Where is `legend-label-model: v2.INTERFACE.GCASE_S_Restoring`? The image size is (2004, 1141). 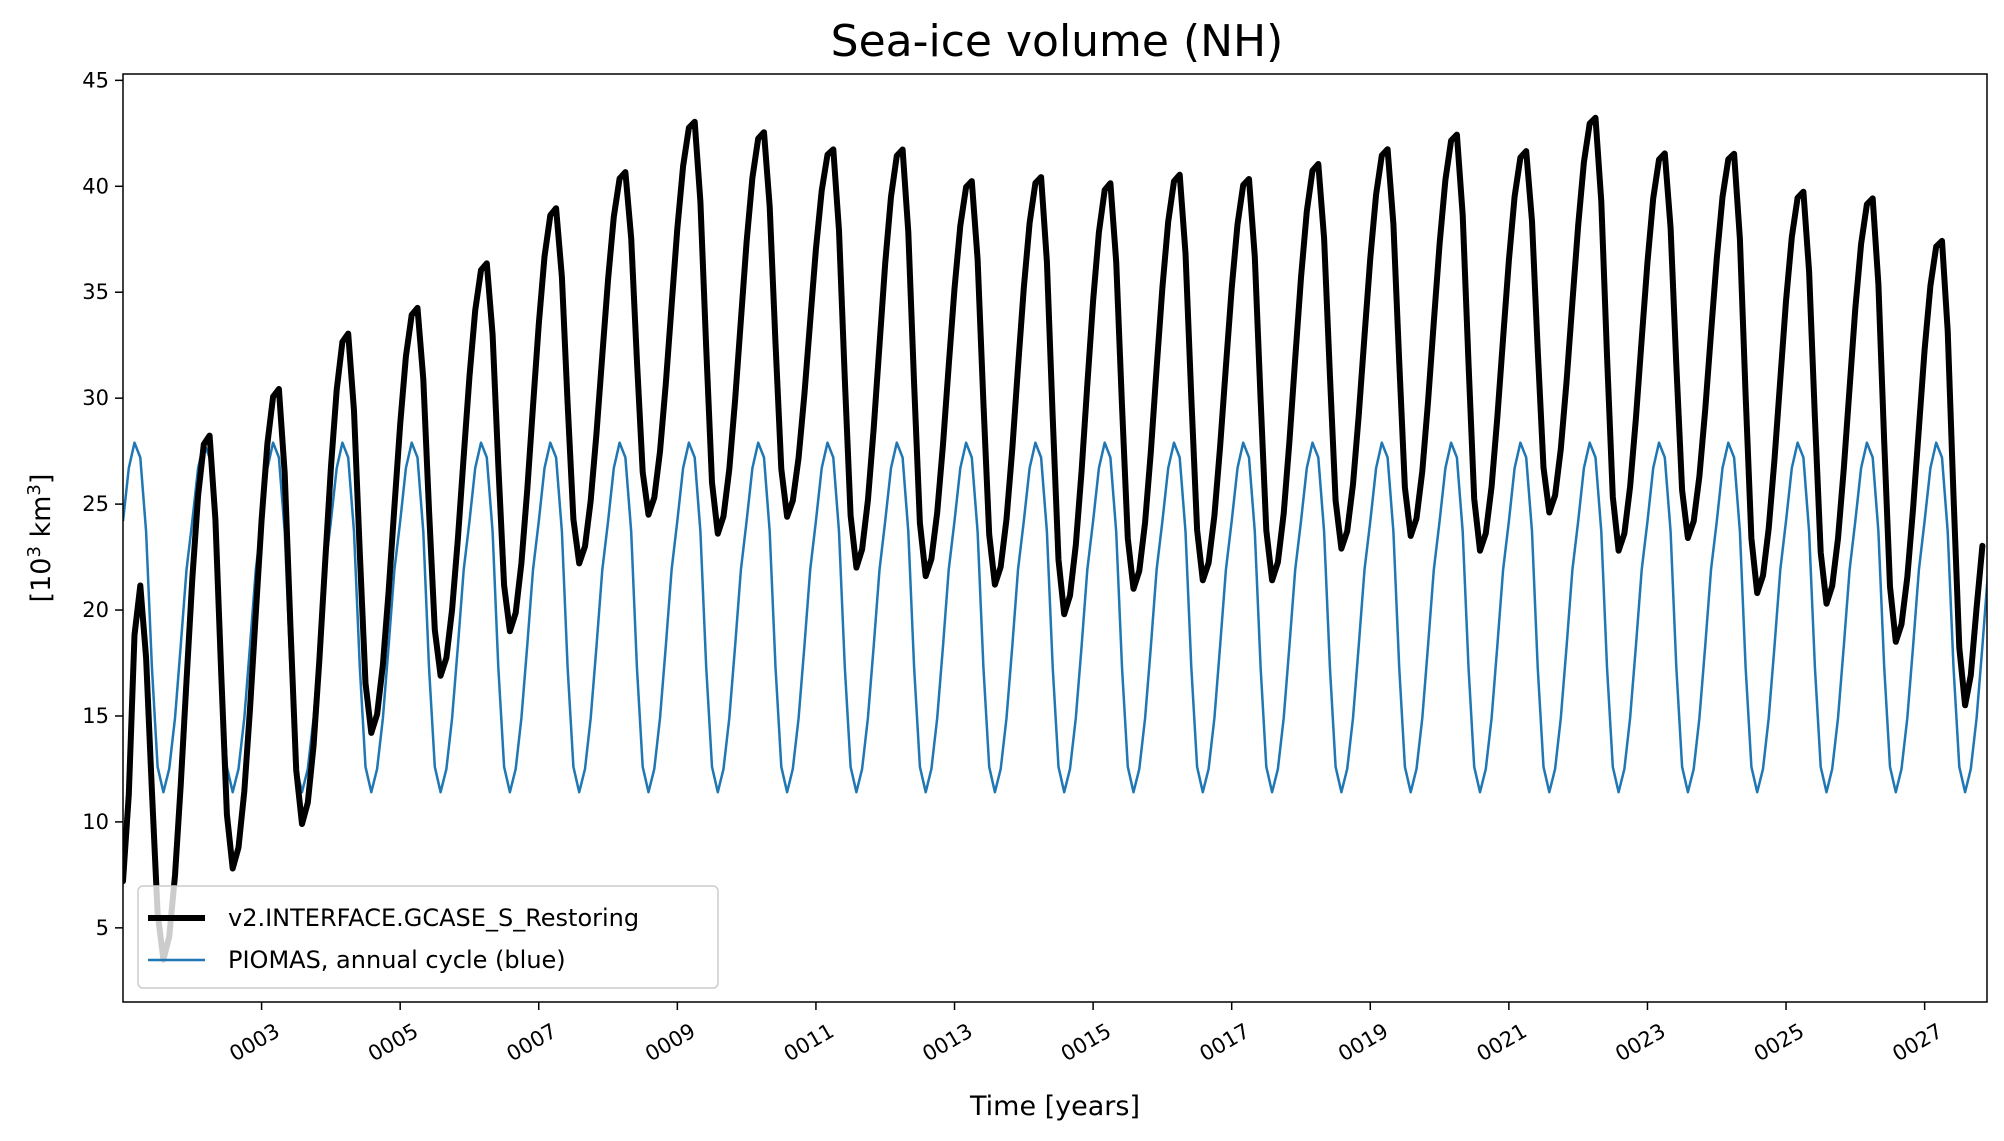 legend-label-model: v2.INTERFACE.GCASE_S_Restoring is located at coordinates (433, 918).